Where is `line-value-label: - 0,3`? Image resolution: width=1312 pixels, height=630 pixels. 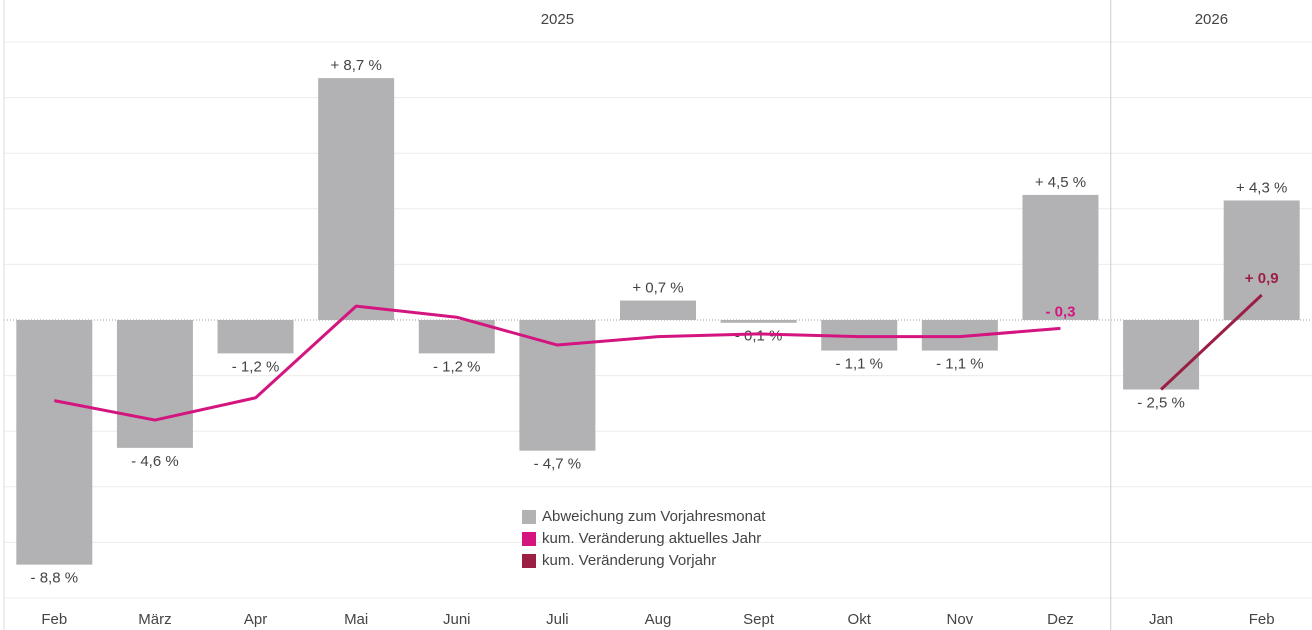 line-value-label: - 0,3 is located at coordinates (1060, 311).